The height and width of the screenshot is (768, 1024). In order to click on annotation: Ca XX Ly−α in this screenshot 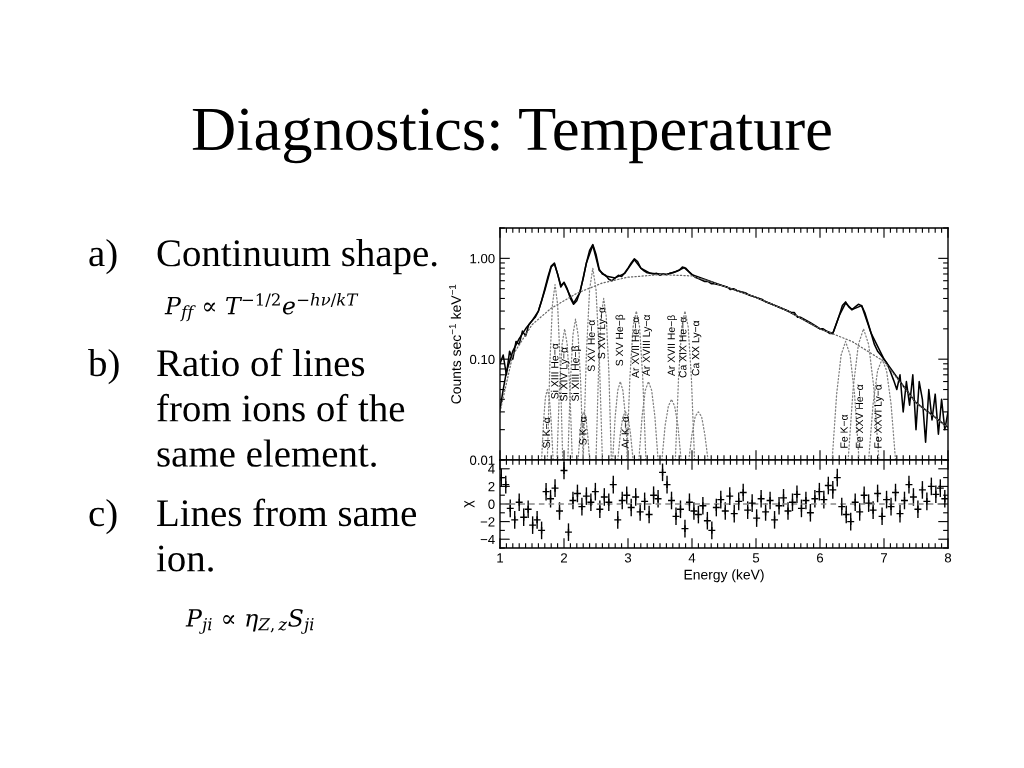, I will do `click(696, 348)`.